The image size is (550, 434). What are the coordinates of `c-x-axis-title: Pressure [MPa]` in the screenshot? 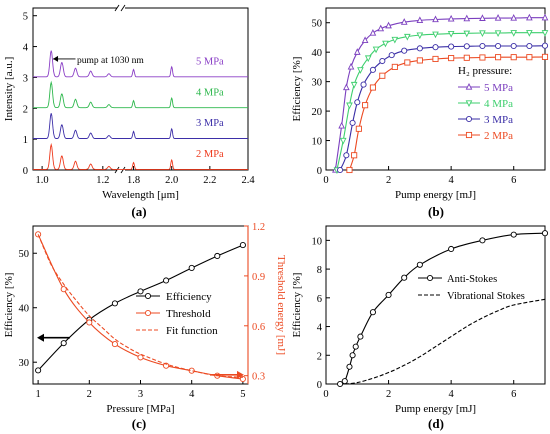 It's located at (140, 409).